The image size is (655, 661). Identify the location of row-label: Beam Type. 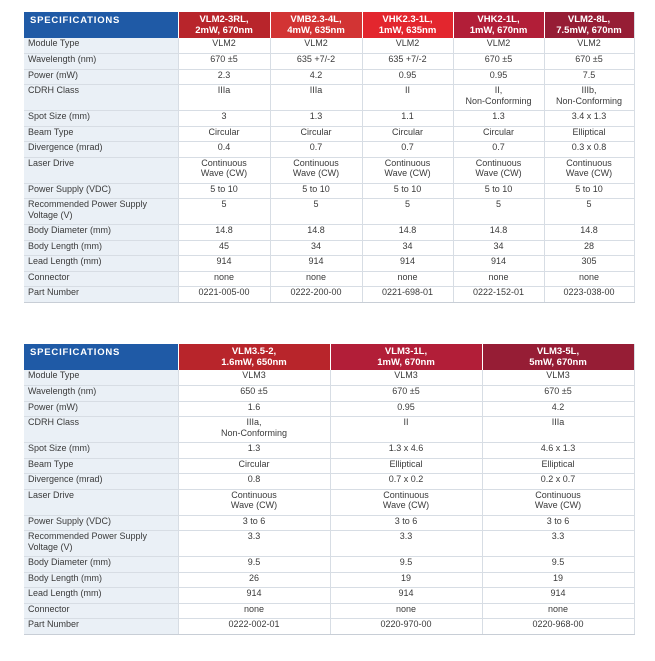
(101, 466).